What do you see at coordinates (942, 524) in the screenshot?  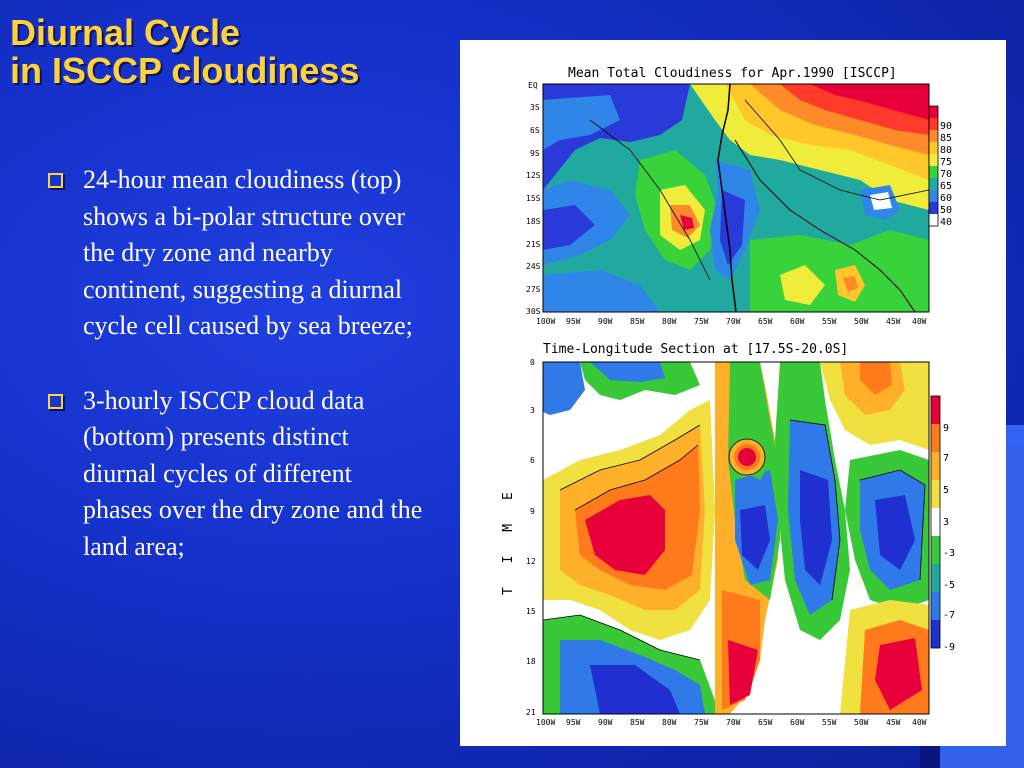 I see `bottom-section-colorbar: 9 7 5 3 -3 -5 -7 -9` at bounding box center [942, 524].